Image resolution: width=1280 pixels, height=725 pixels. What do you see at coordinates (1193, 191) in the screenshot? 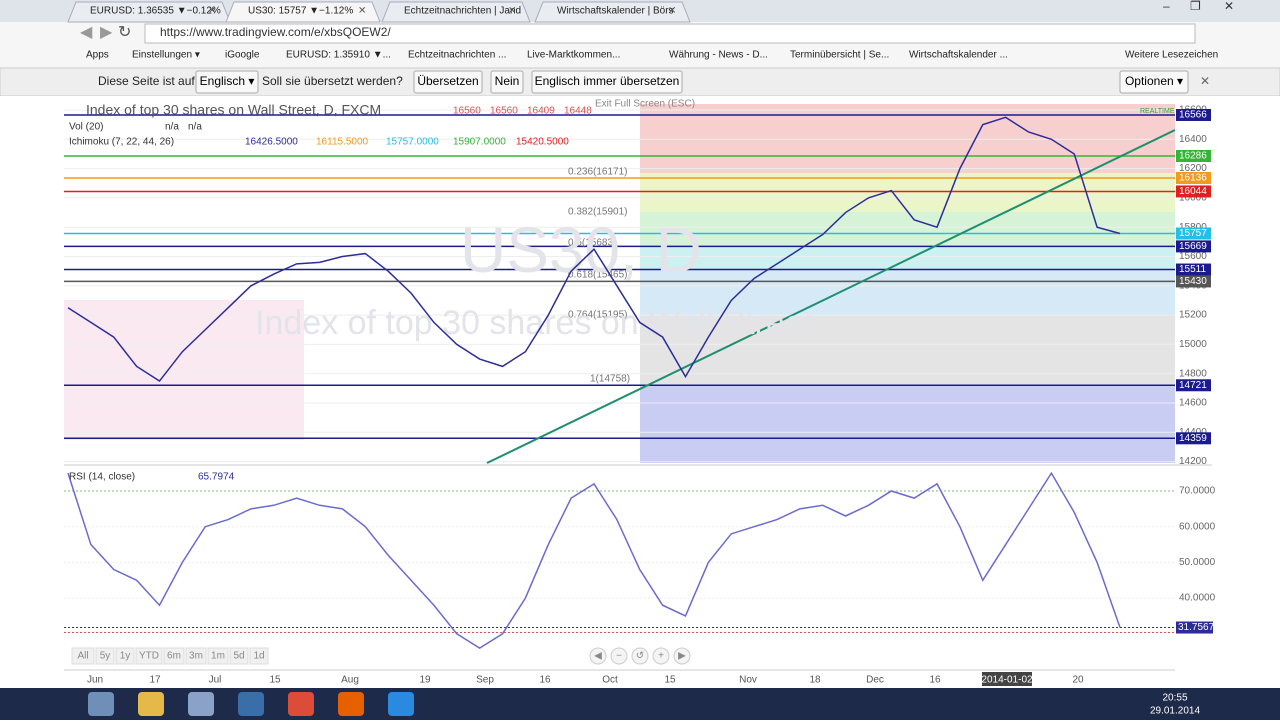
I see `level-label: 16044` at bounding box center [1193, 191].